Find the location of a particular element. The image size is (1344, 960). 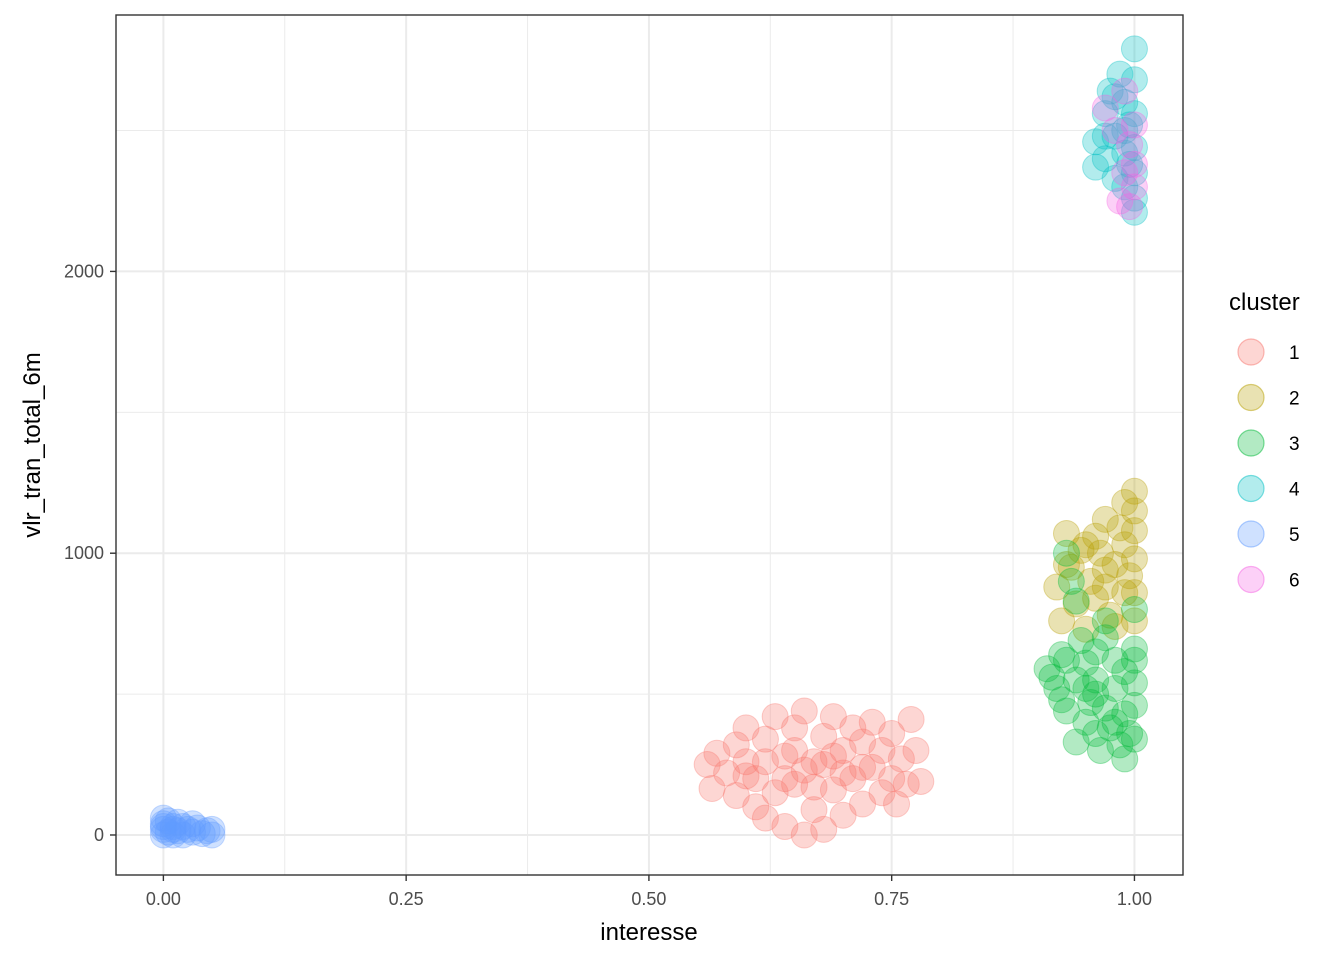

y-axis-title: vlr_tran_total_6m is located at coordinates (32, 444).